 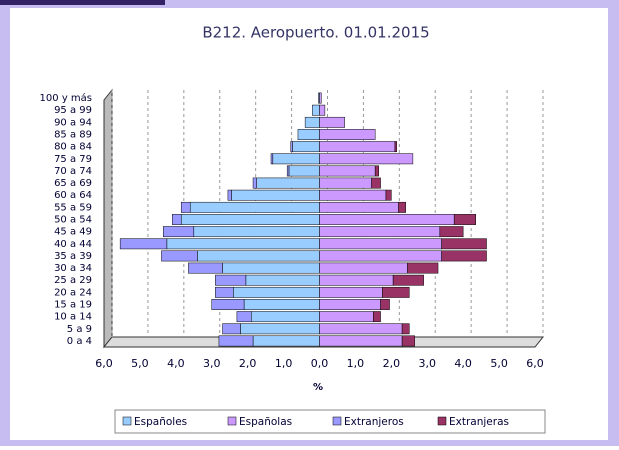 What do you see at coordinates (315, 33) in the screenshot?
I see `chart-title: B212. Aeropuerto. 01.01.2015` at bounding box center [315, 33].